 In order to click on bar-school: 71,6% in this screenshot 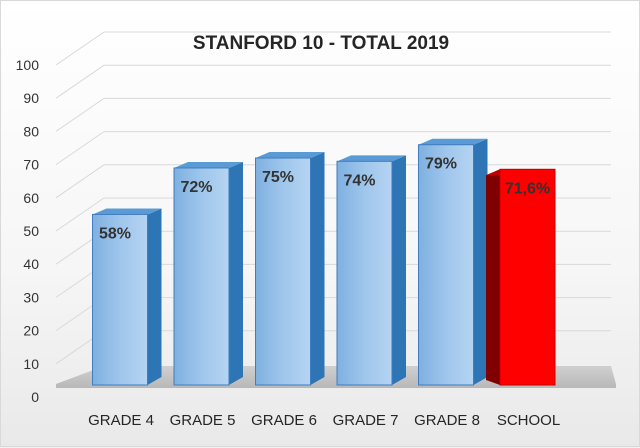, I will do `click(521, 277)`.